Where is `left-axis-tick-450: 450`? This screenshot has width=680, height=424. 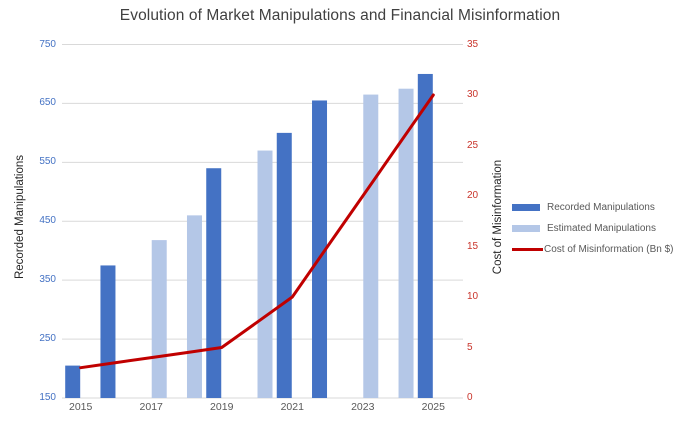 left-axis-tick-450: 450 is located at coordinates (47, 221).